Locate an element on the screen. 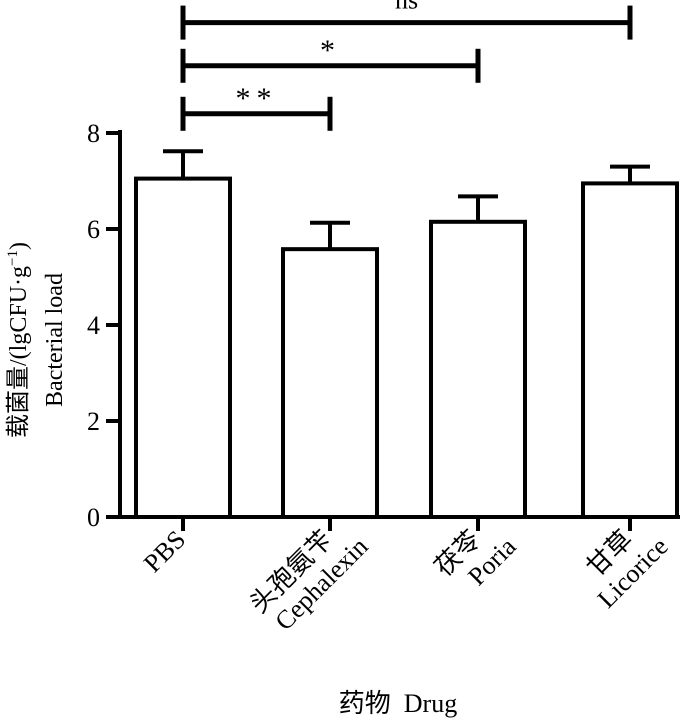 The height and width of the screenshot is (722, 700). sig-label-0: ** is located at coordinates (257, 98).